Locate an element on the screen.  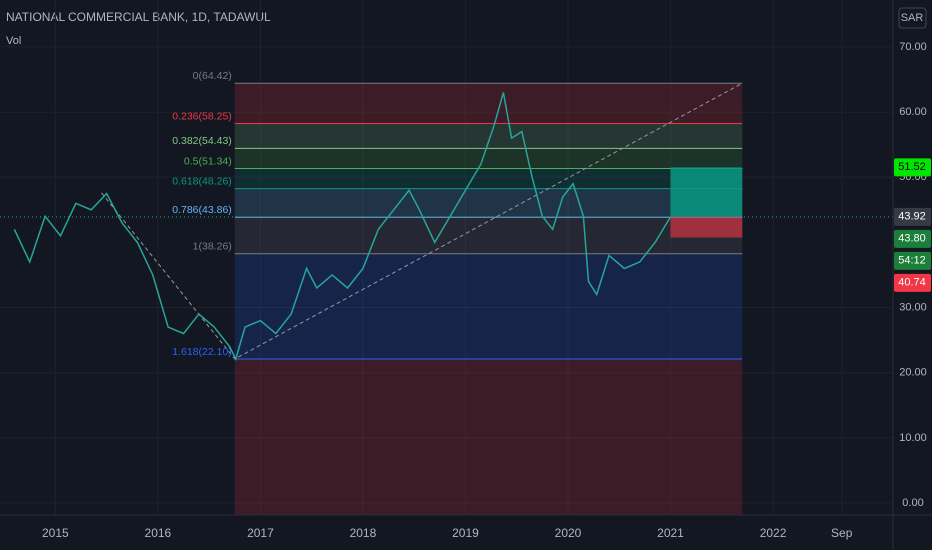
fib-label: 1(38.26) is located at coordinates (212, 247).